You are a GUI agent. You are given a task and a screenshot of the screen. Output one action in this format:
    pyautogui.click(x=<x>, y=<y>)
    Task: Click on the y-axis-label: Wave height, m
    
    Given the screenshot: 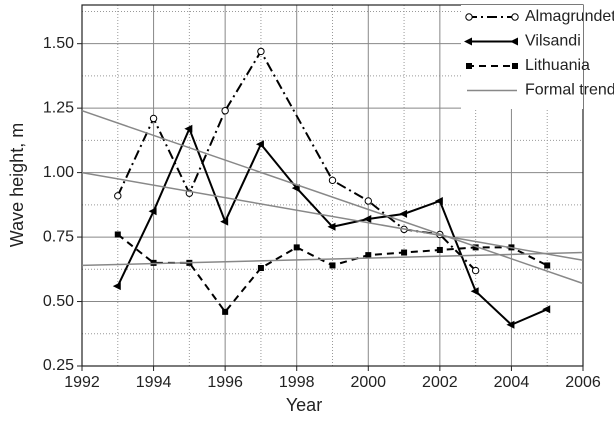 What is the action you would take?
    pyautogui.click(x=17, y=185)
    